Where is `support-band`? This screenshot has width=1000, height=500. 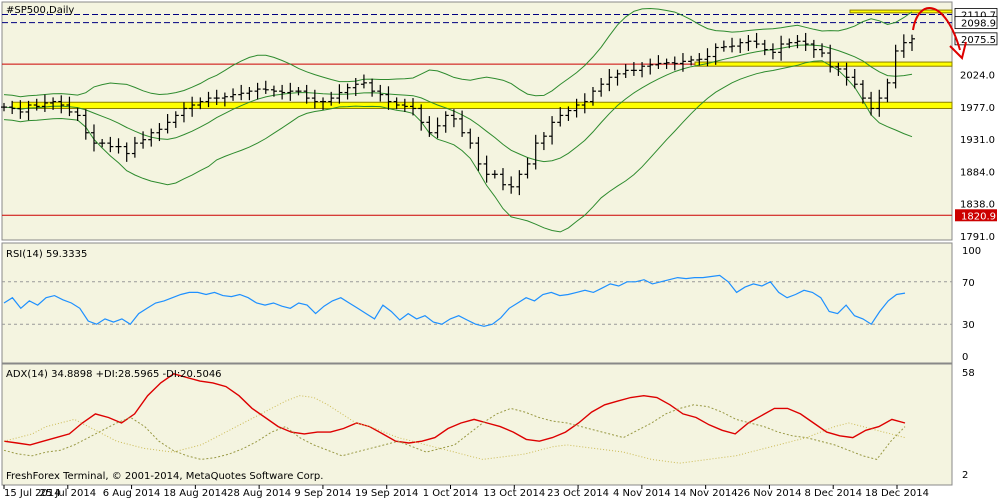 support-band is located at coordinates (482, 105).